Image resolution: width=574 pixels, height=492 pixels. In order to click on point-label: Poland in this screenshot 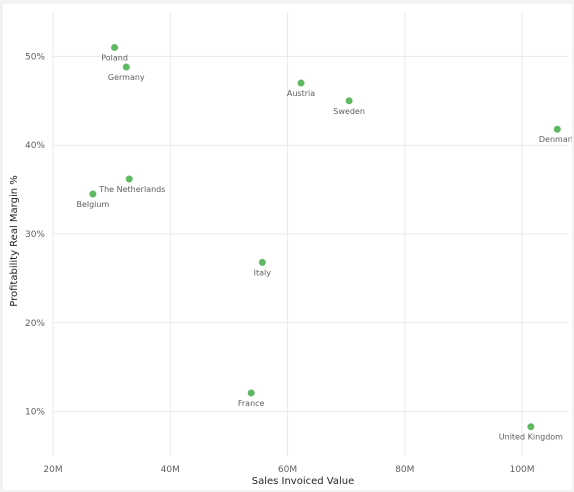, I will do `click(114, 58)`.